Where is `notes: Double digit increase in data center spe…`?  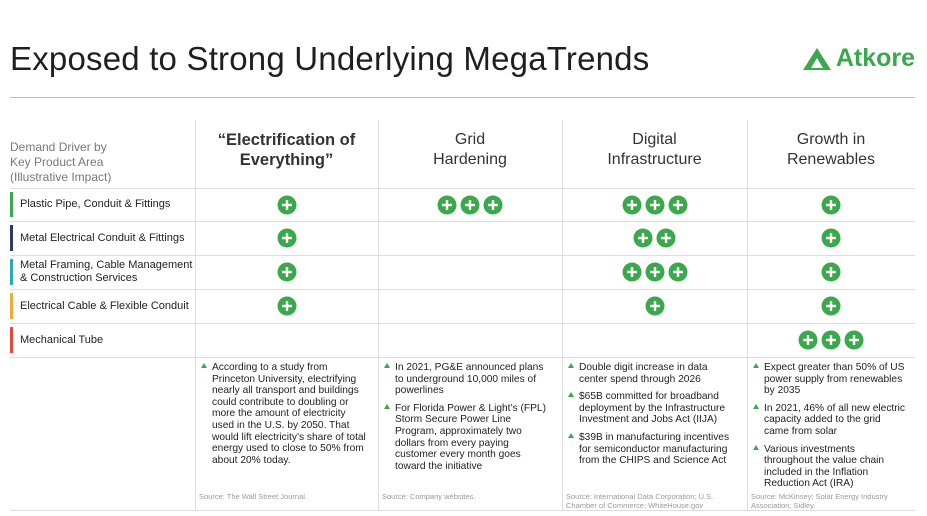 notes: Double digit increase in data center spe… is located at coordinates (651, 417).